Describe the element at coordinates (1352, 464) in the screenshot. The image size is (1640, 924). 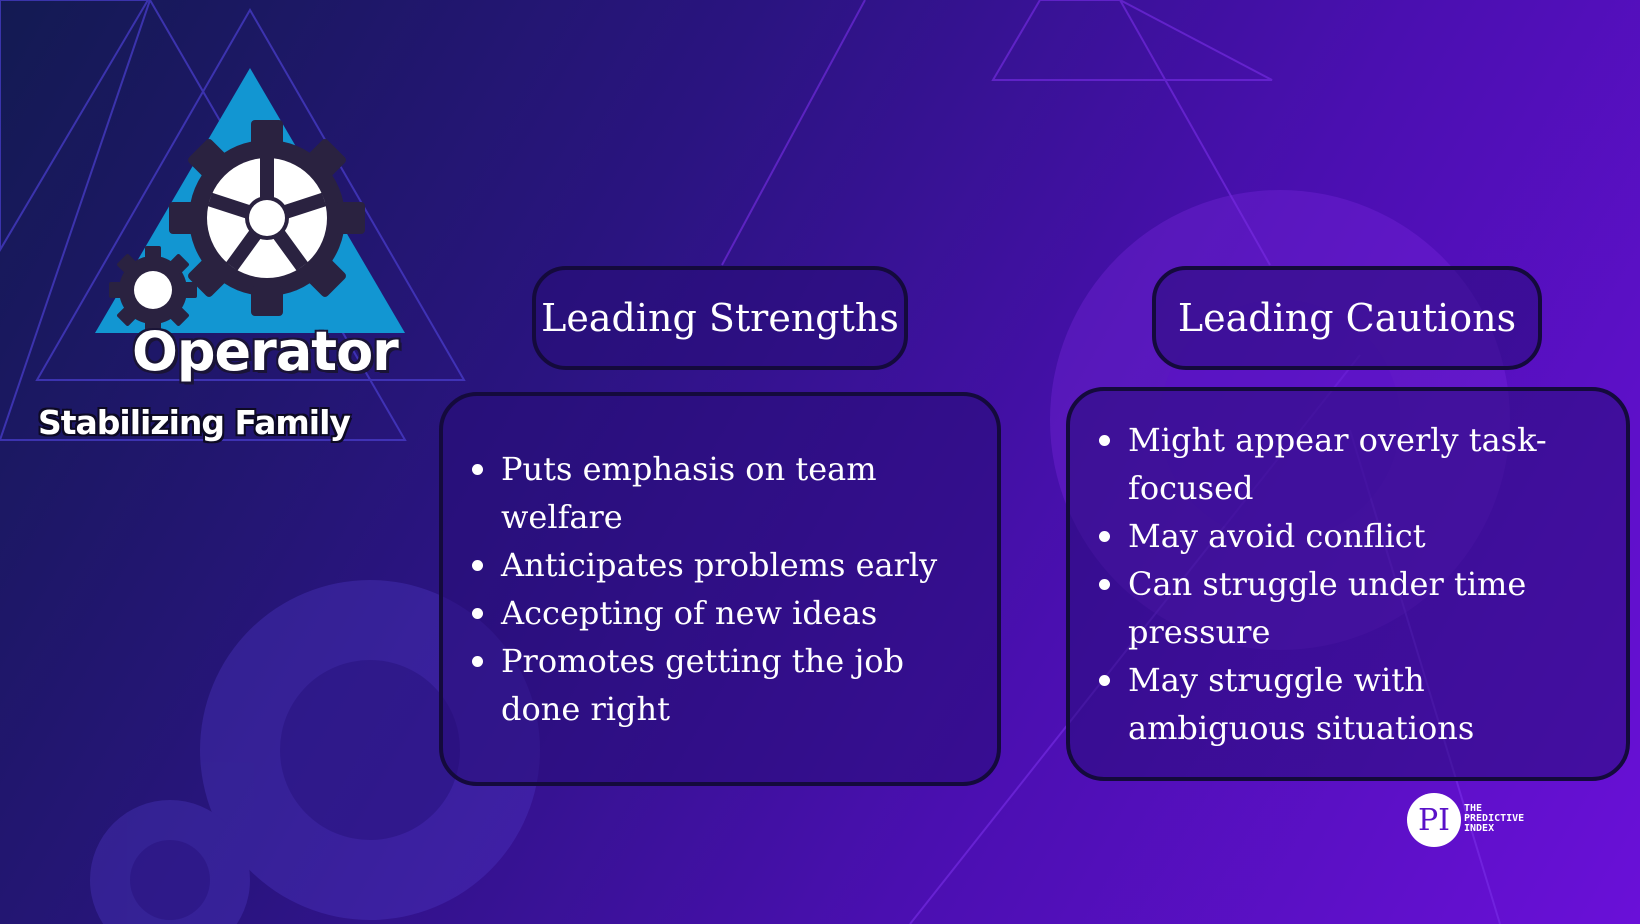
I see `list-item: Might appear overly task-focused` at that location.